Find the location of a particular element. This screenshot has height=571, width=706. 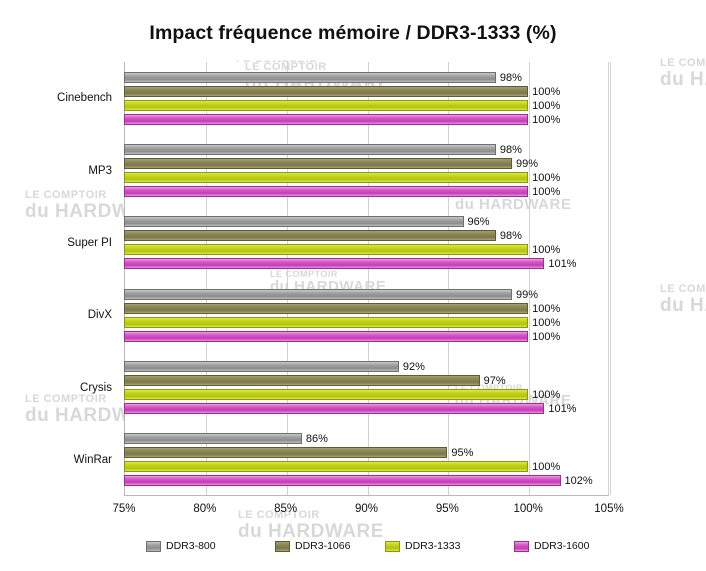

chart-legend: DDR3-800 DDR3-1066 DDR3-1333 DDR3-1600 is located at coordinates (367, 546).